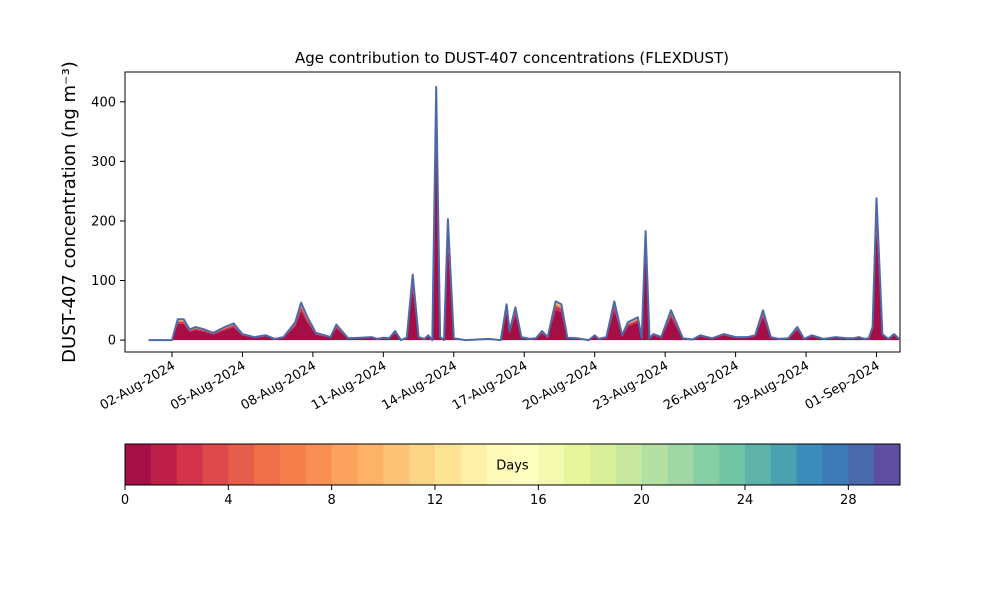  I want to click on y-tick-label-100: 100, so click(103, 281).